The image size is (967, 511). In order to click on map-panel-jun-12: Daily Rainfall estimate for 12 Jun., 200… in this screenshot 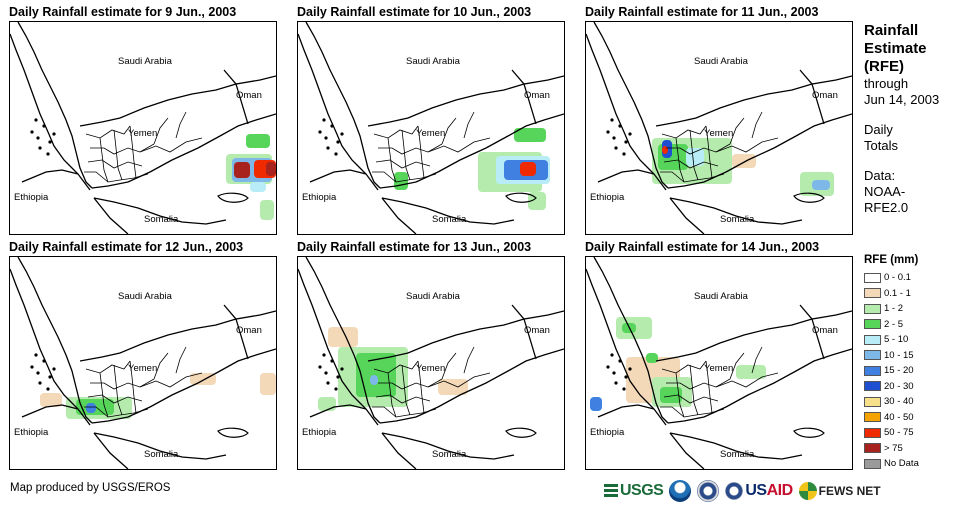, I will do `click(143, 355)`.